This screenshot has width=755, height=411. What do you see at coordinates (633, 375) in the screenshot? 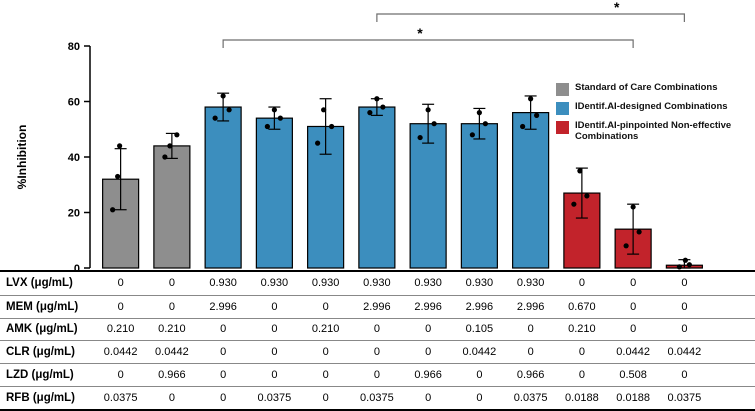
I see `concentration-value: 0.508` at bounding box center [633, 375].